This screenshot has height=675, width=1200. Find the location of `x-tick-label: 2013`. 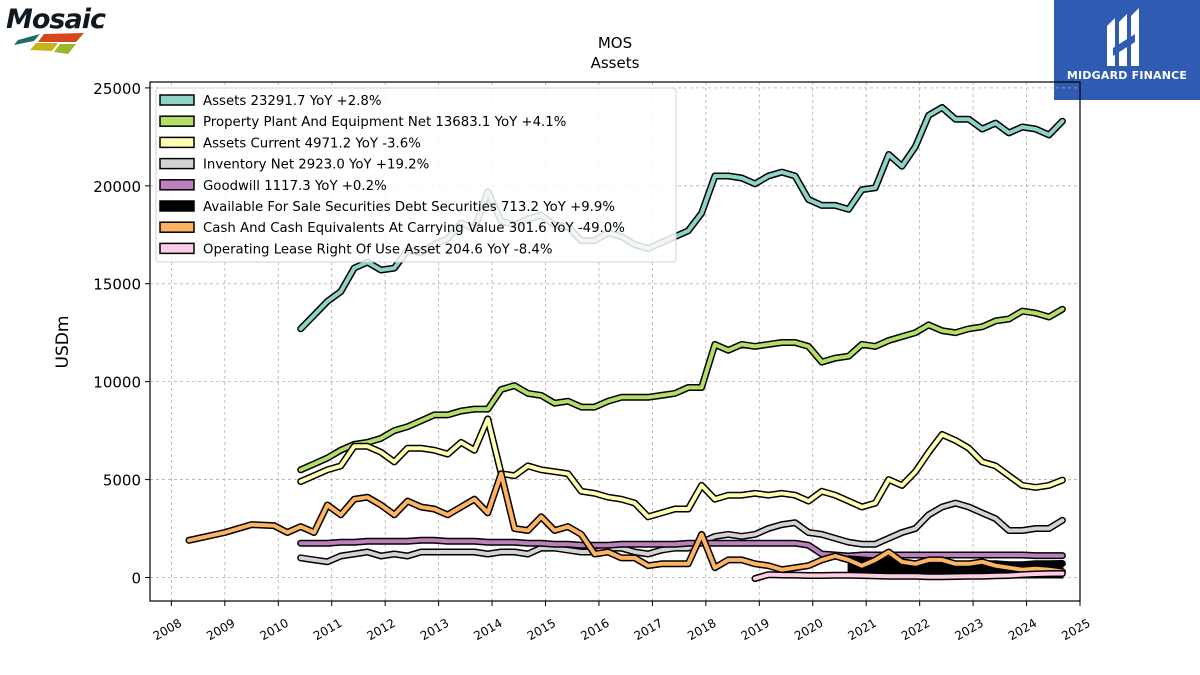

x-tick-label: 2013 is located at coordinates (434, 629).